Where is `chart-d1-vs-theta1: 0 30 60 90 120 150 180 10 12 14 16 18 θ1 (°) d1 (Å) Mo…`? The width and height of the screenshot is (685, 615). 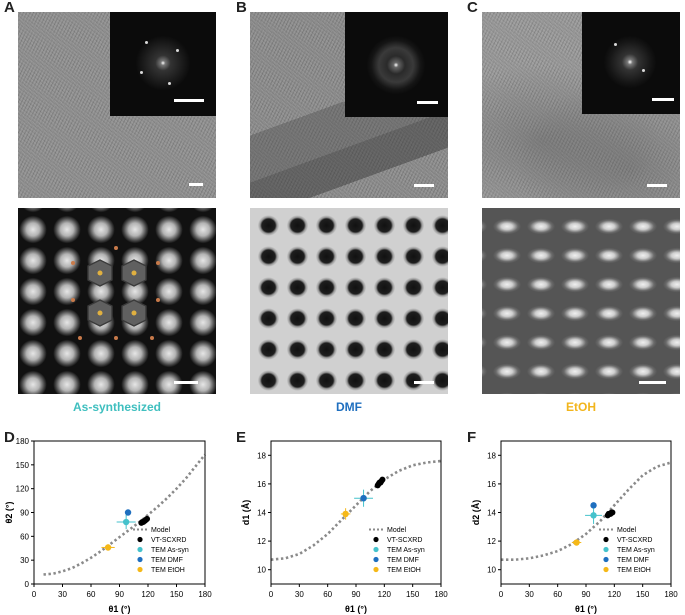
chart-d1-vs-theta1: 0 30 60 90 120 150 180 10 12 14 16 18 θ1 (°) d1 (Å) Mo… is located at coordinates (344, 527).